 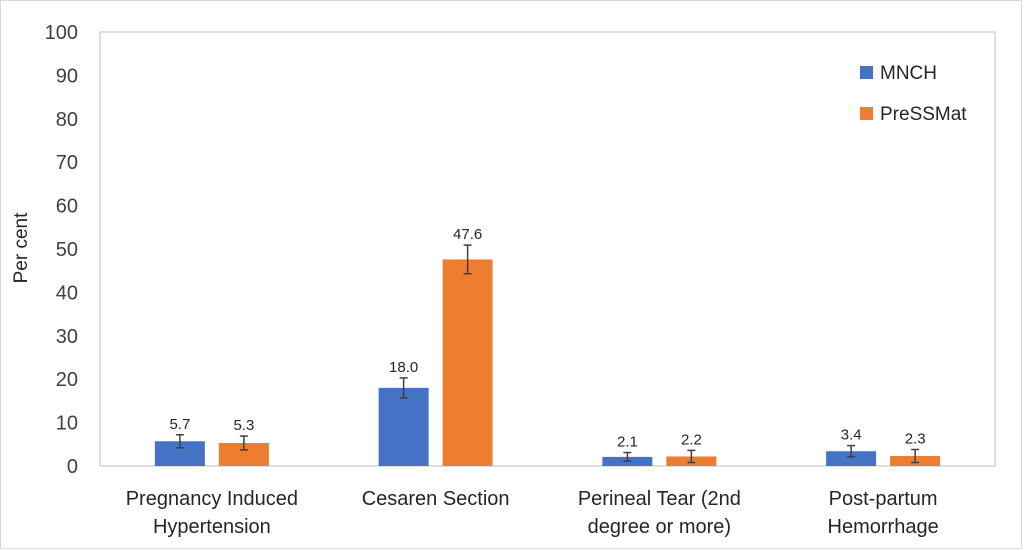 I want to click on data-label: 18.0, so click(x=403, y=367).